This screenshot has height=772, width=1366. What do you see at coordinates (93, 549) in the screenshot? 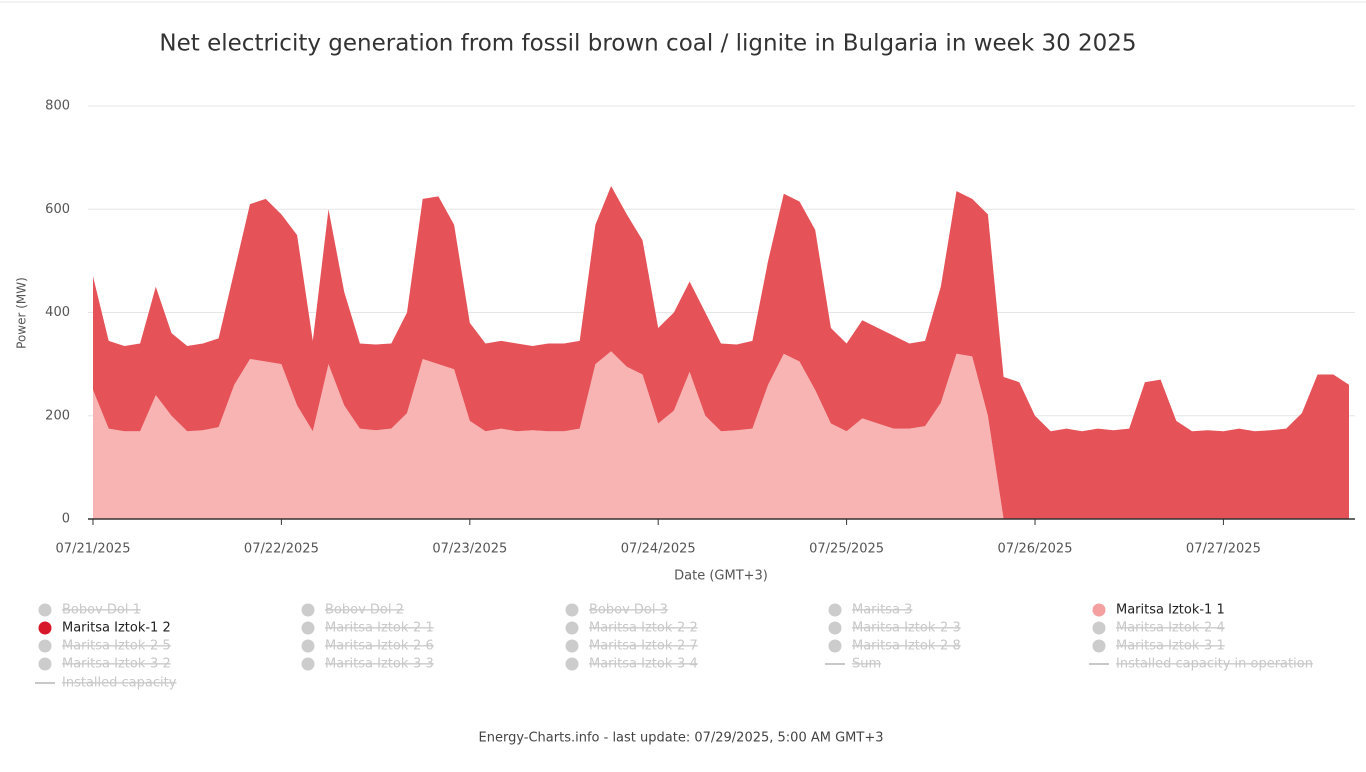
I see `x-tick-label: 07/21/2025` at bounding box center [93, 549].